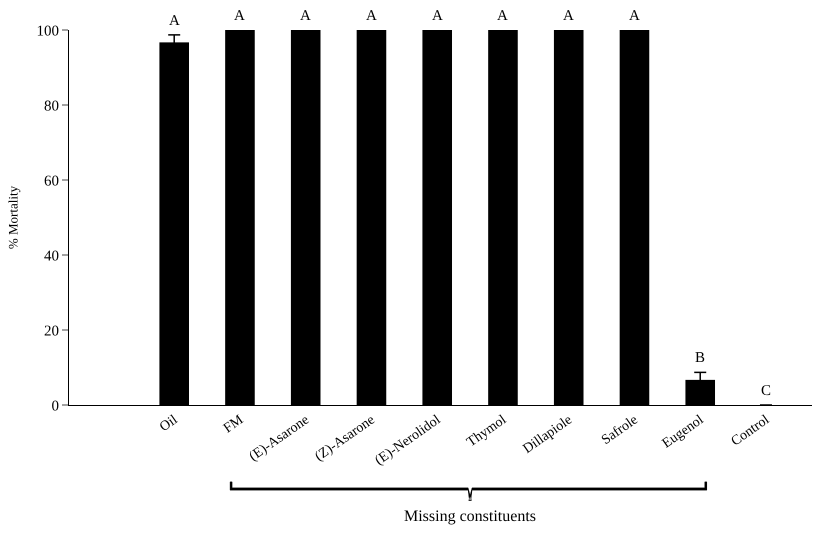 This screenshot has width=832, height=555. What do you see at coordinates (51, 106) in the screenshot?
I see `y-tick-label: 80` at bounding box center [51, 106].